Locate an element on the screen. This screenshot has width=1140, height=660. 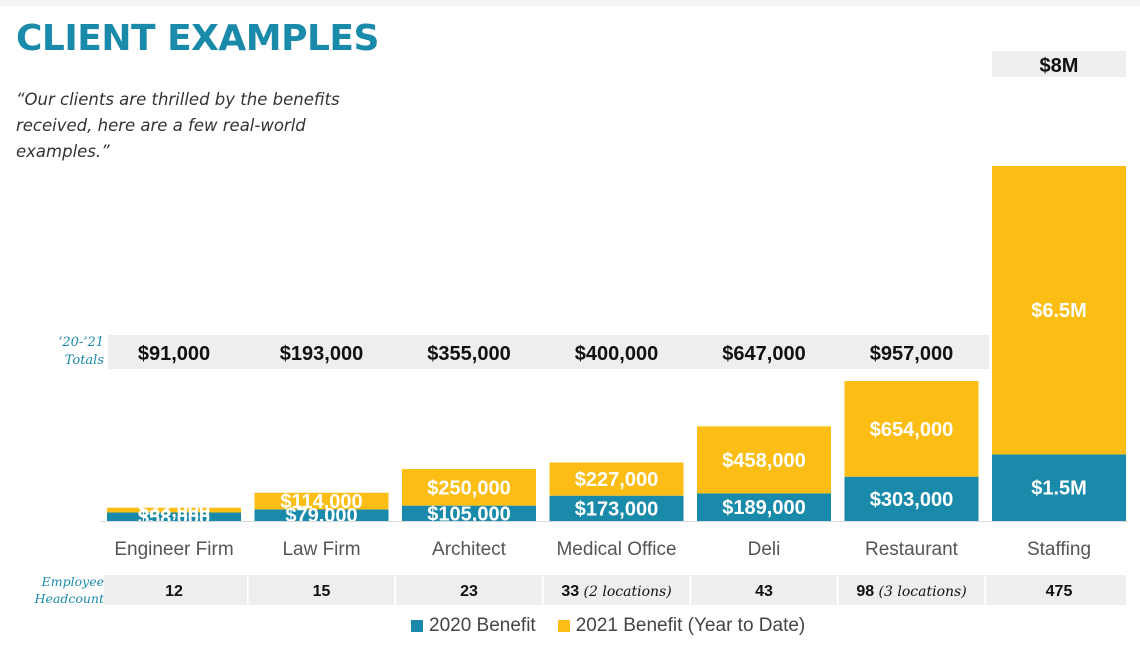
headcount-note-5: (3 locations) is located at coordinates (920, 592).